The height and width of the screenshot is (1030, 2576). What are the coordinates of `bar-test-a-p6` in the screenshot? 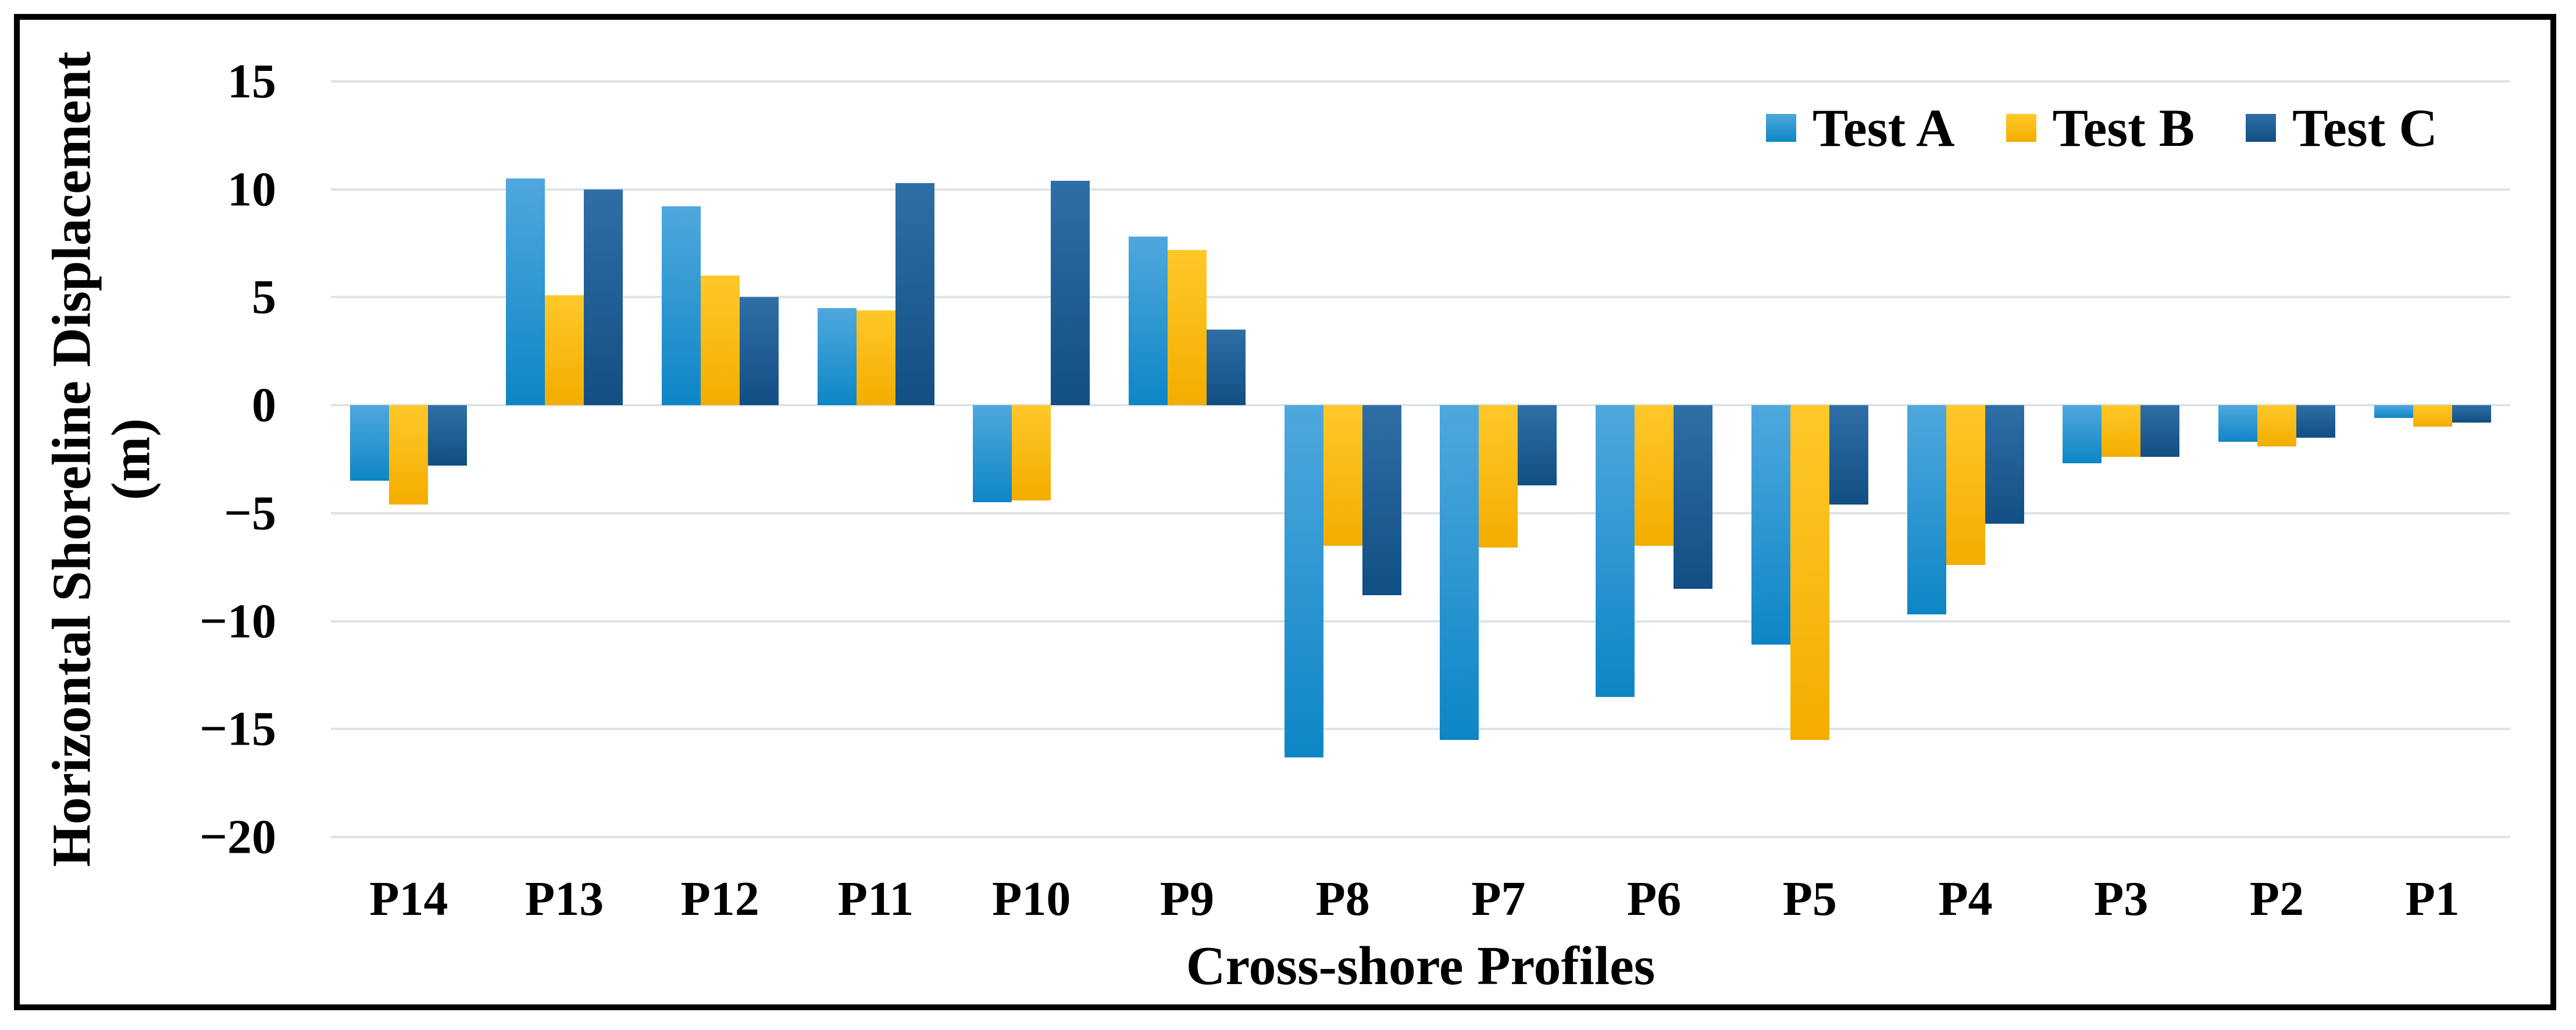 It's located at (1616, 551).